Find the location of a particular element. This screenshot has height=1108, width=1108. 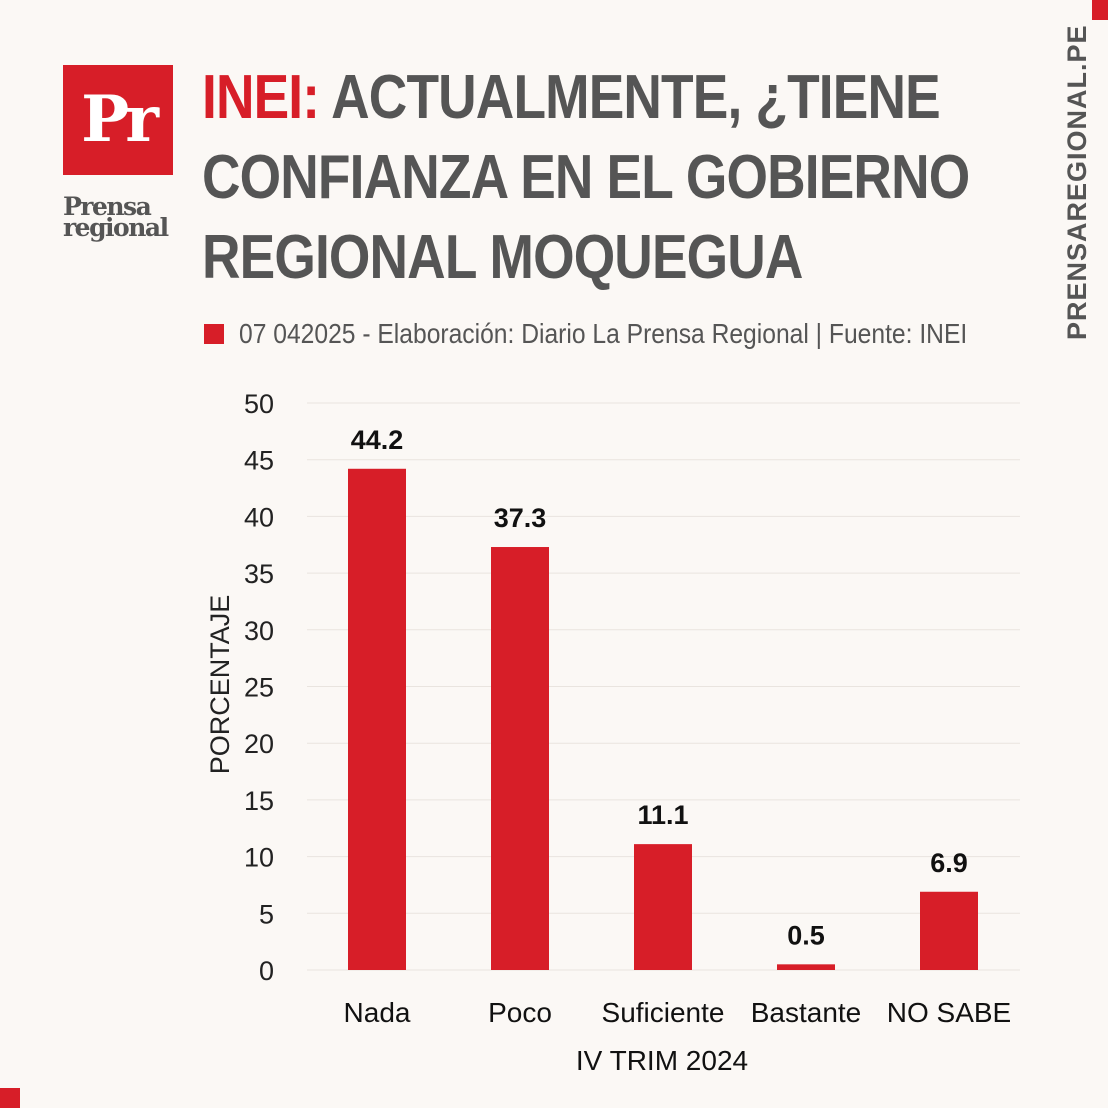

x-tick-label-0: Nada is located at coordinates (377, 1012).